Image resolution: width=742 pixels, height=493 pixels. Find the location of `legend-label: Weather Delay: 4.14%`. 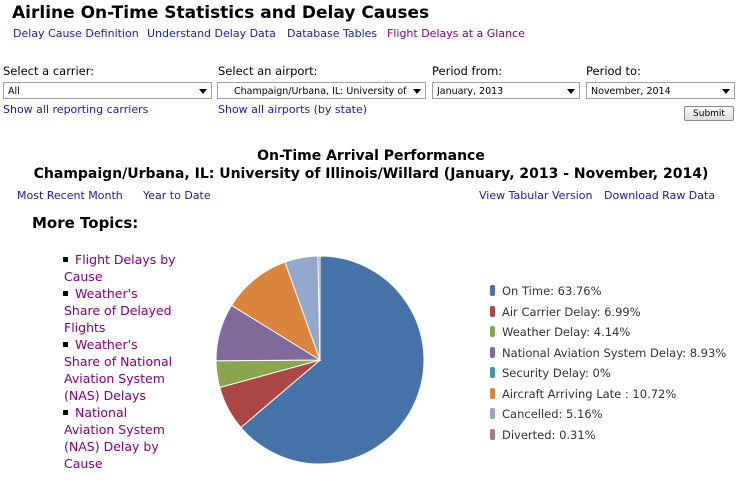

legend-label: Weather Delay: 4.14% is located at coordinates (566, 332).